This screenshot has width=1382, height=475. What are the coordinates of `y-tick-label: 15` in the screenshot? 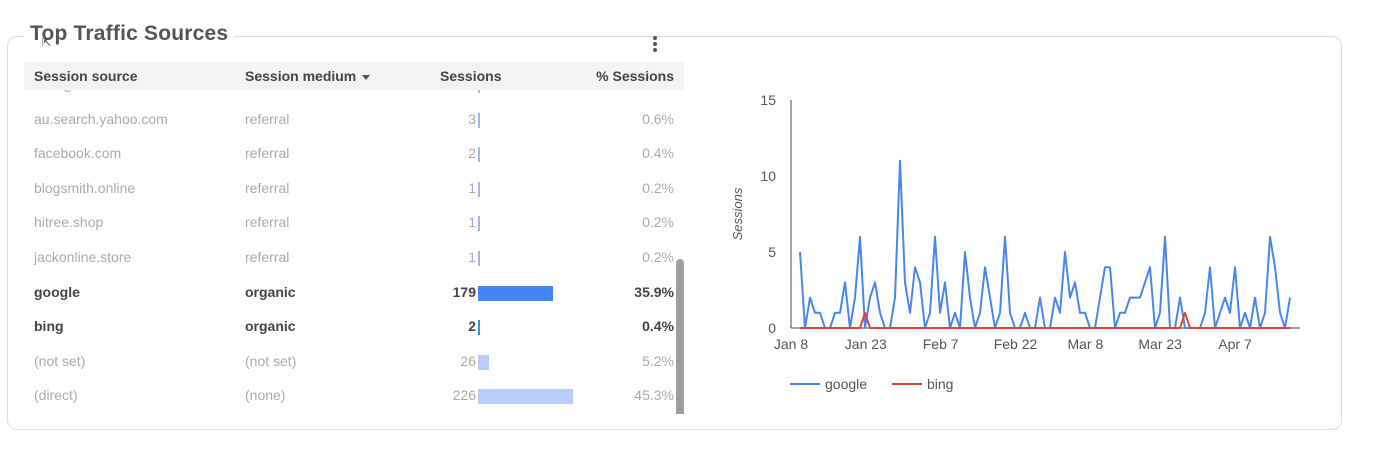 It's located at (768, 100).